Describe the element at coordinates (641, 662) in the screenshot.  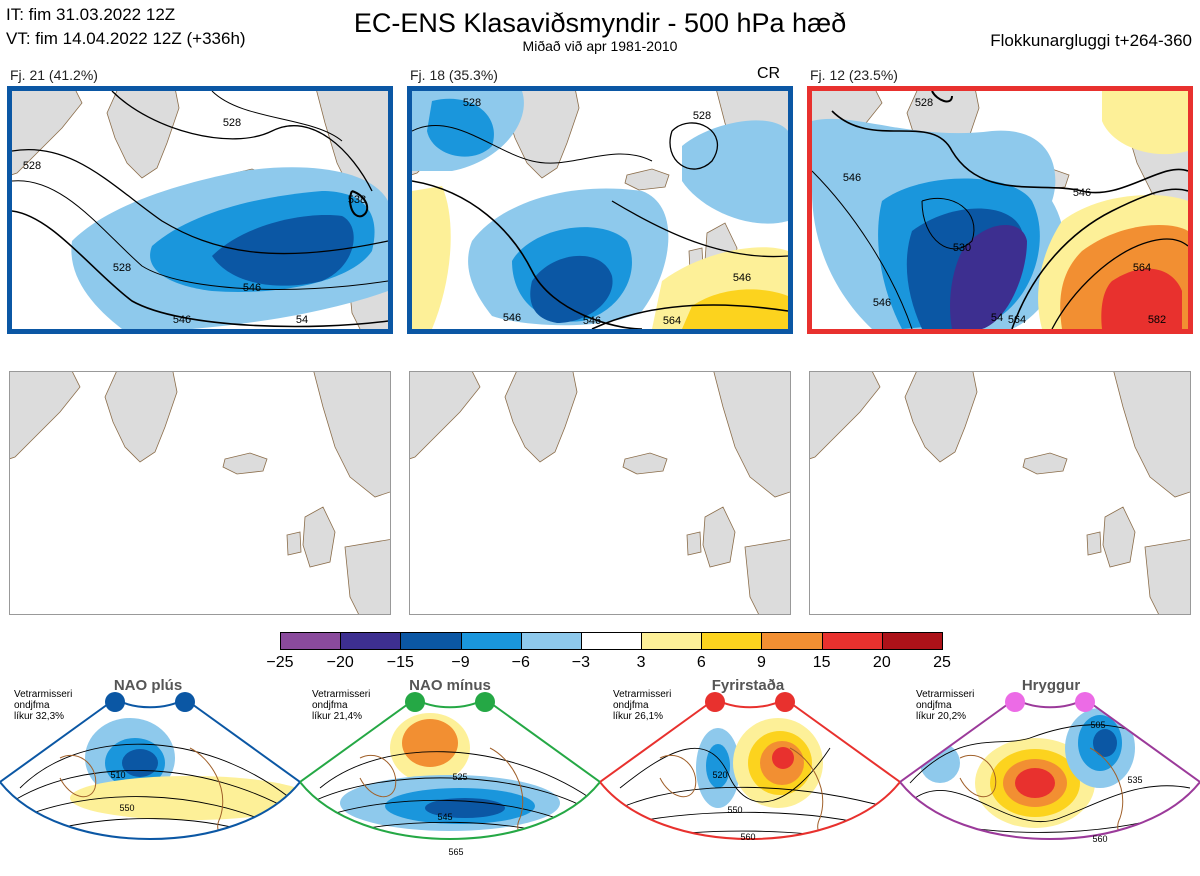
I see `colorbar-tick-label: 3` at that location.